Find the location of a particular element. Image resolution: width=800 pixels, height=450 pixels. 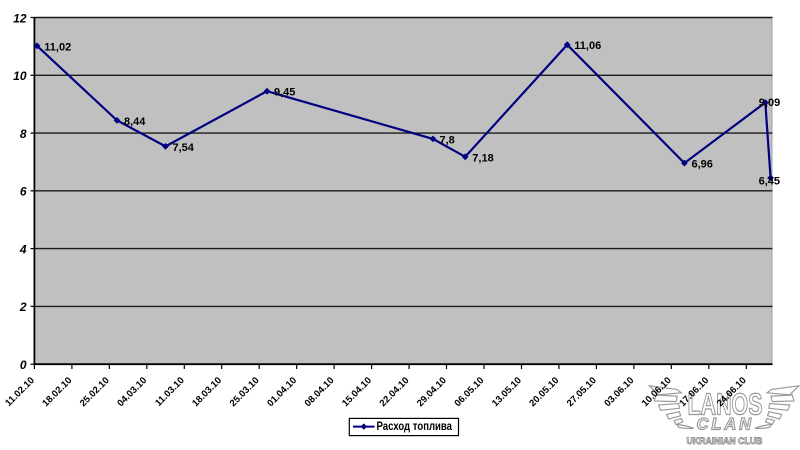

svg-text: 8,44 is located at coordinates (135, 122).